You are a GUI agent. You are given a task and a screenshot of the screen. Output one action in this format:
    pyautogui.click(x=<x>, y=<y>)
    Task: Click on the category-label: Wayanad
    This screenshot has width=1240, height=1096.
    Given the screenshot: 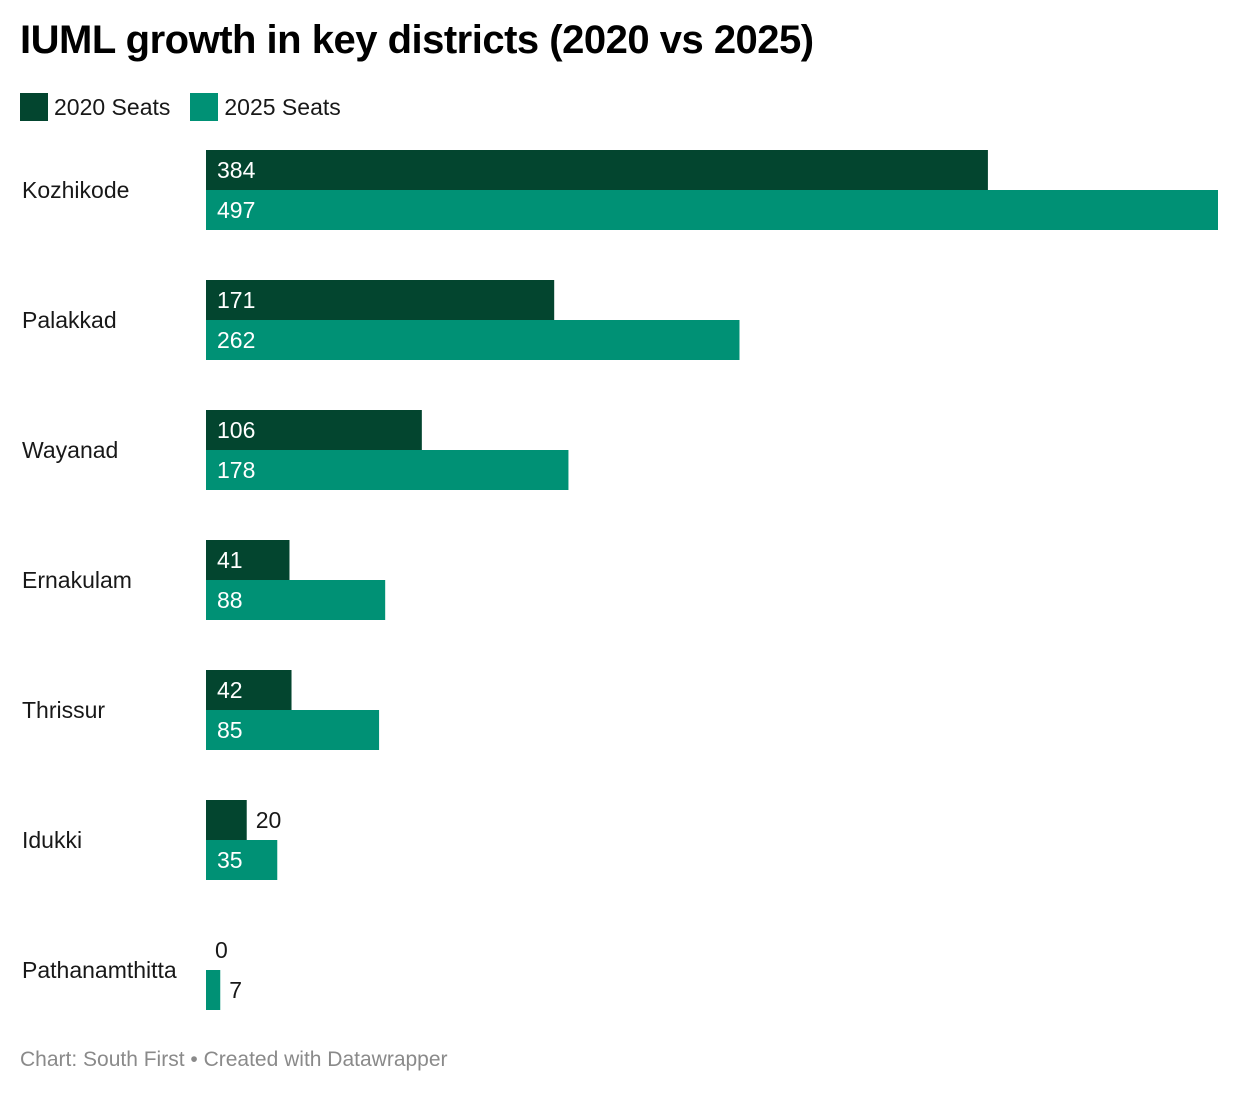 What is the action you would take?
    pyautogui.click(x=70, y=450)
    